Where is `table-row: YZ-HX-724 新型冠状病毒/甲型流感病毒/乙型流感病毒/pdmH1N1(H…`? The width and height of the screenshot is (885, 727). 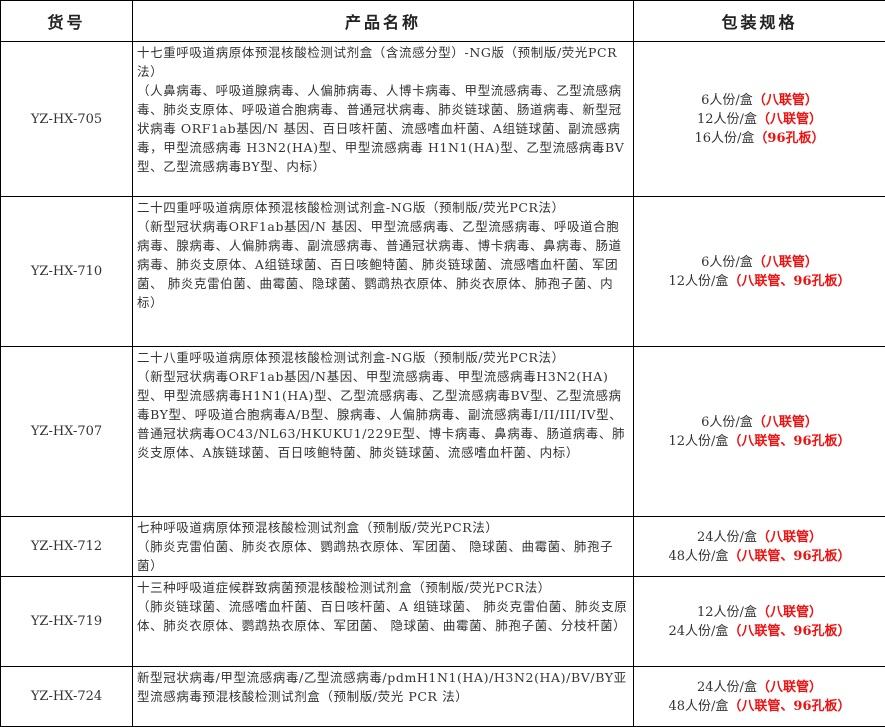 table-row: YZ-HX-724 新型冠状病毒/甲型流感病毒/乙型流感病毒/pdmH1N1(H… is located at coordinates (443, 697).